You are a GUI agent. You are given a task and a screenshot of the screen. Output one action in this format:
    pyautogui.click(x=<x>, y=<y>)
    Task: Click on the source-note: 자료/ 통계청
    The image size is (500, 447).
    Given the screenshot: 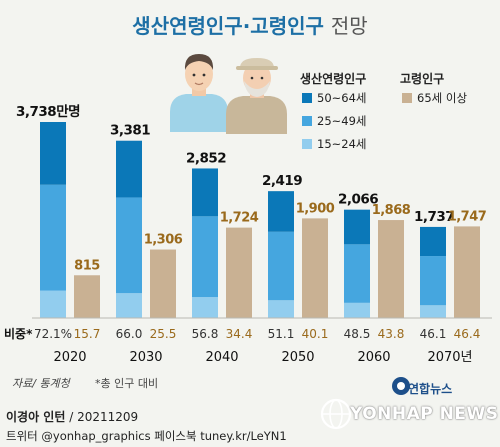 What is the action you would take?
    pyautogui.click(x=41, y=383)
    